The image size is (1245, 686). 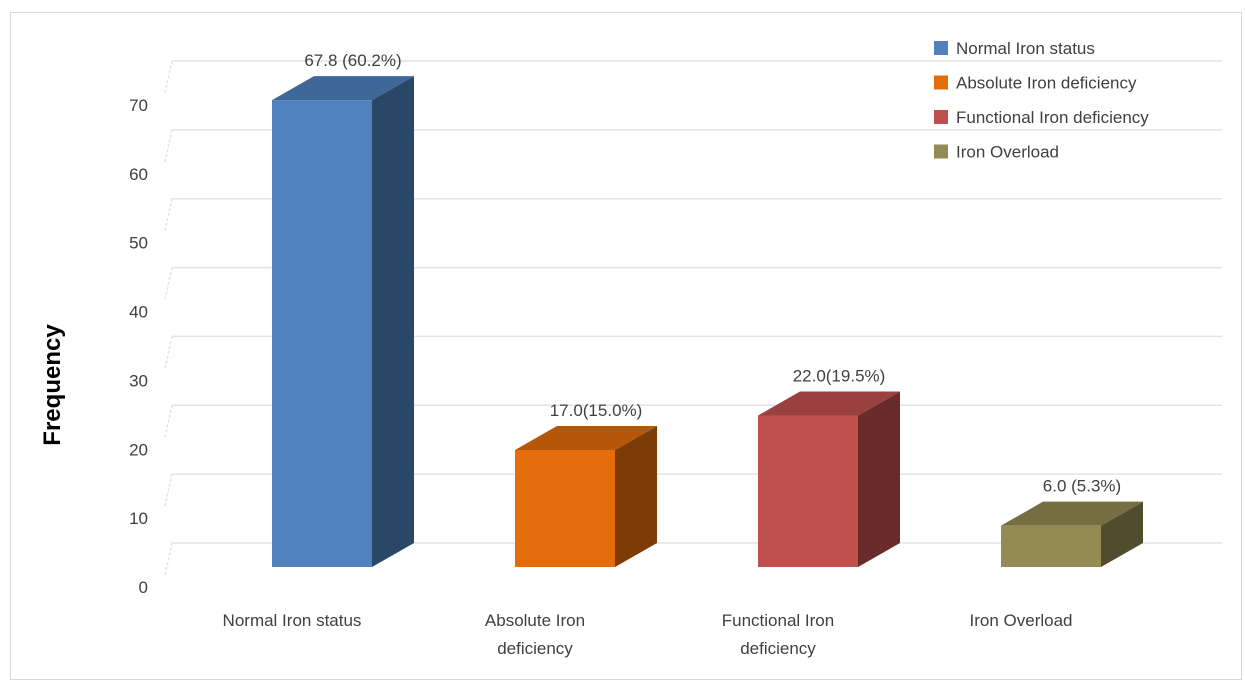 I want to click on data-label: 17.0(15.0%), so click(x=596, y=410).